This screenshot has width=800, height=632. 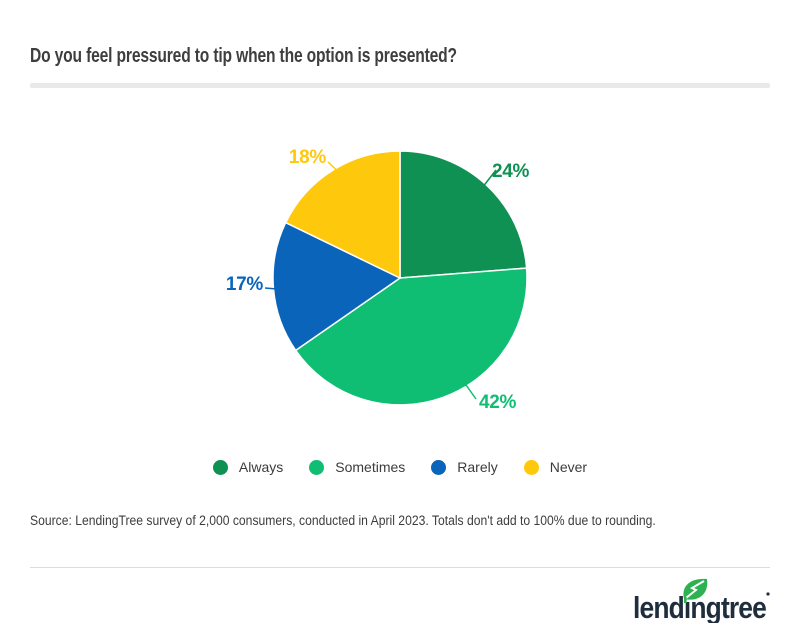 What do you see at coordinates (271, 288) in the screenshot?
I see `label-leader-rarely` at bounding box center [271, 288].